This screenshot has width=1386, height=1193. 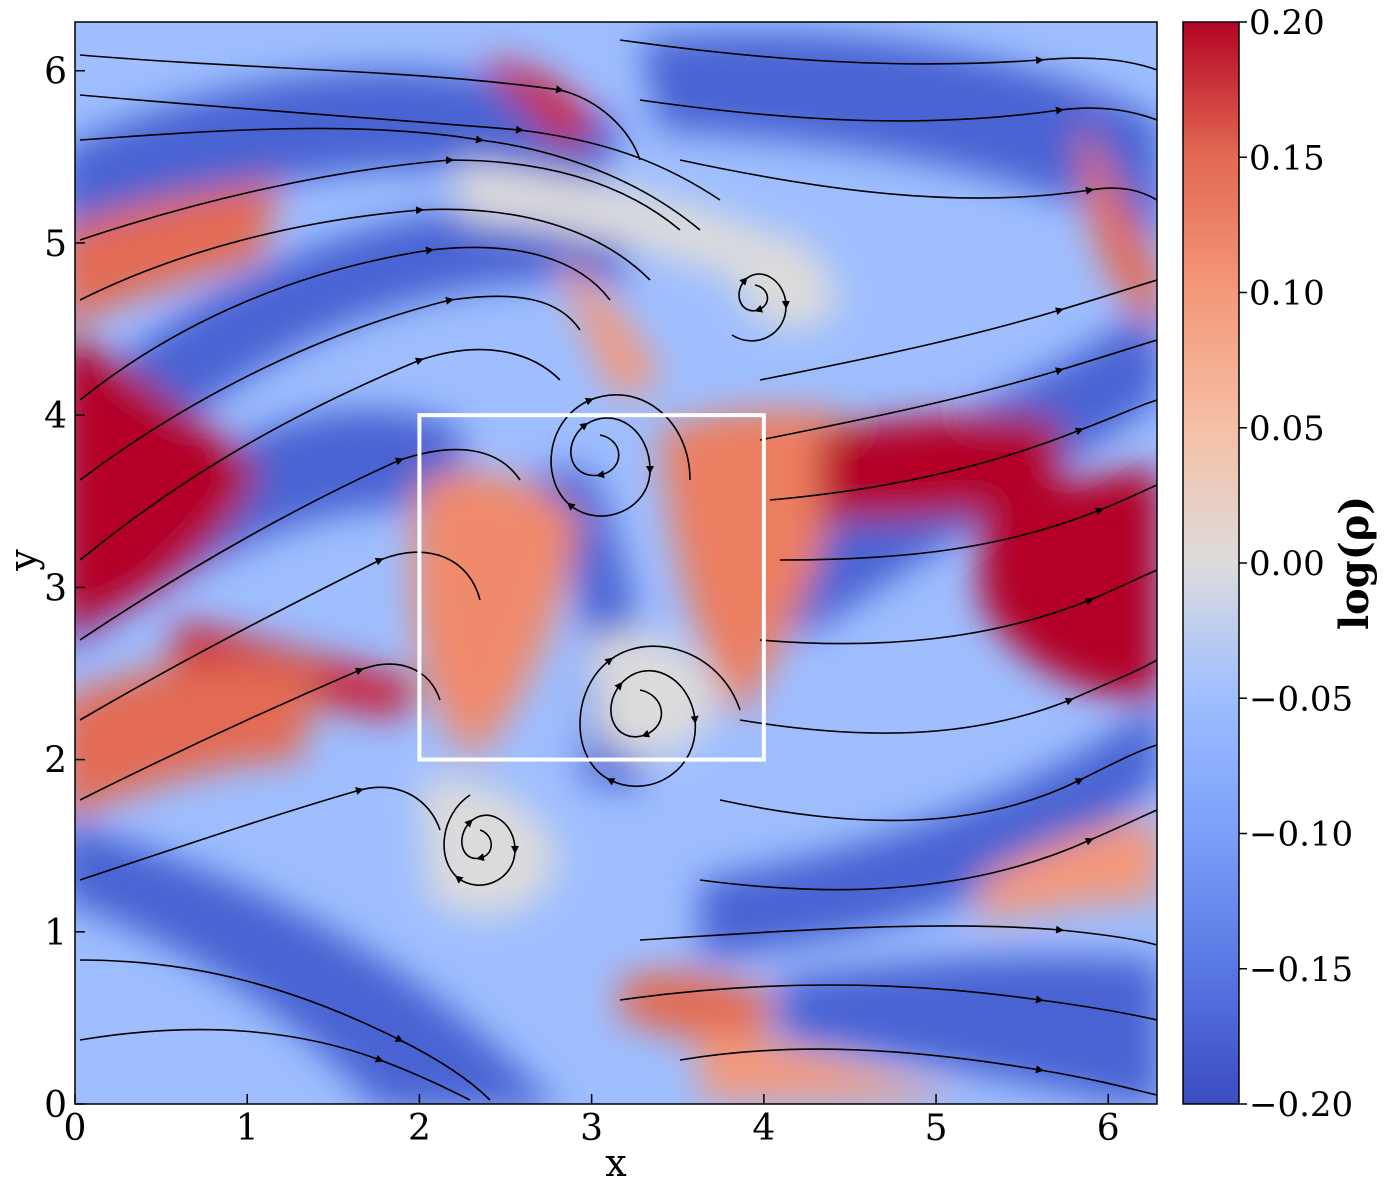 I want to click on colorbar-tick: −0.20, so click(x=1296, y=1105).